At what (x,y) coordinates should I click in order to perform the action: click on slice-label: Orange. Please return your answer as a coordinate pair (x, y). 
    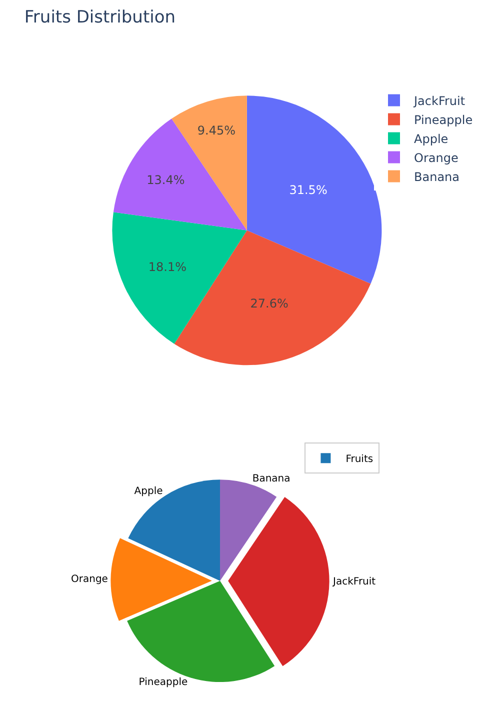
    Looking at the image, I should click on (89, 579).